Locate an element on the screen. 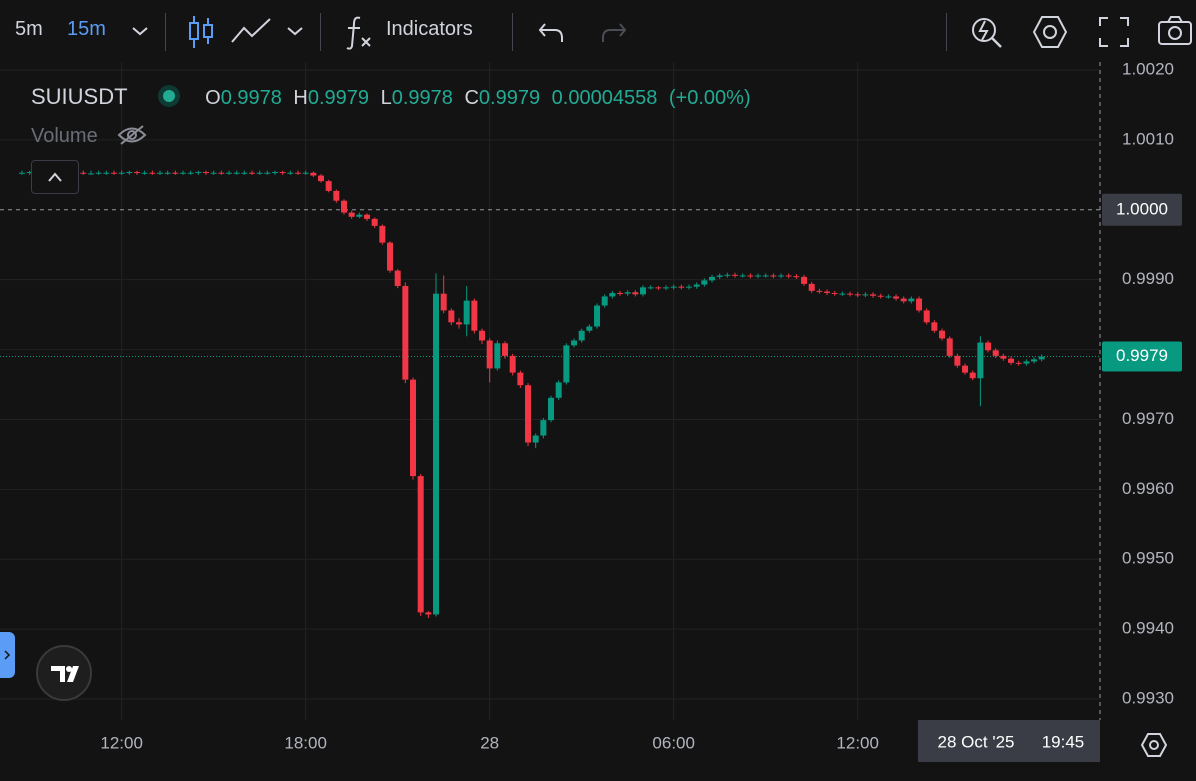  alert-button is located at coordinates (986, 32).